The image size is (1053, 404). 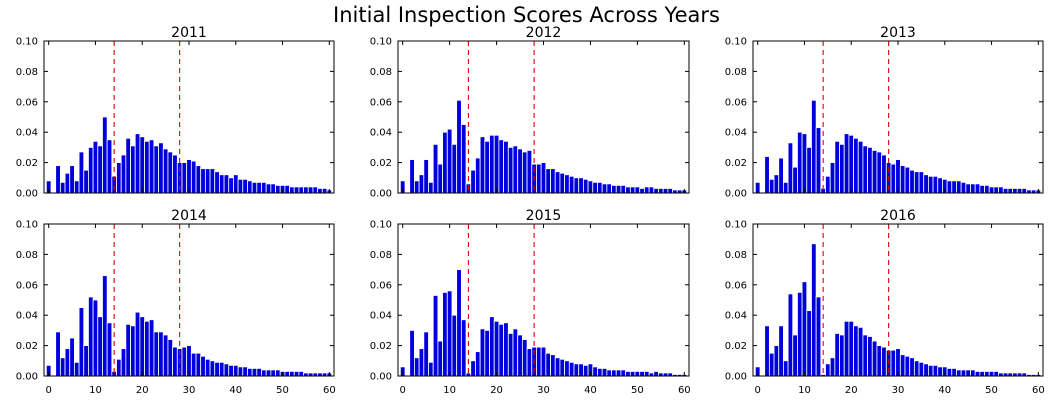 I want to click on x-tick-label: 0, so click(x=403, y=390).